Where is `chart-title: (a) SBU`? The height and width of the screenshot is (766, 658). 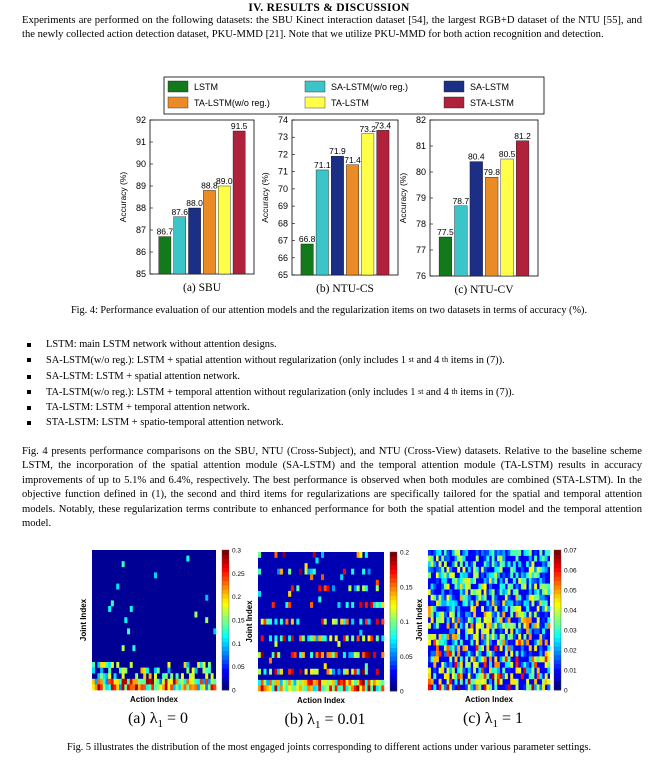
chart-title: (a) SBU is located at coordinates (202, 288).